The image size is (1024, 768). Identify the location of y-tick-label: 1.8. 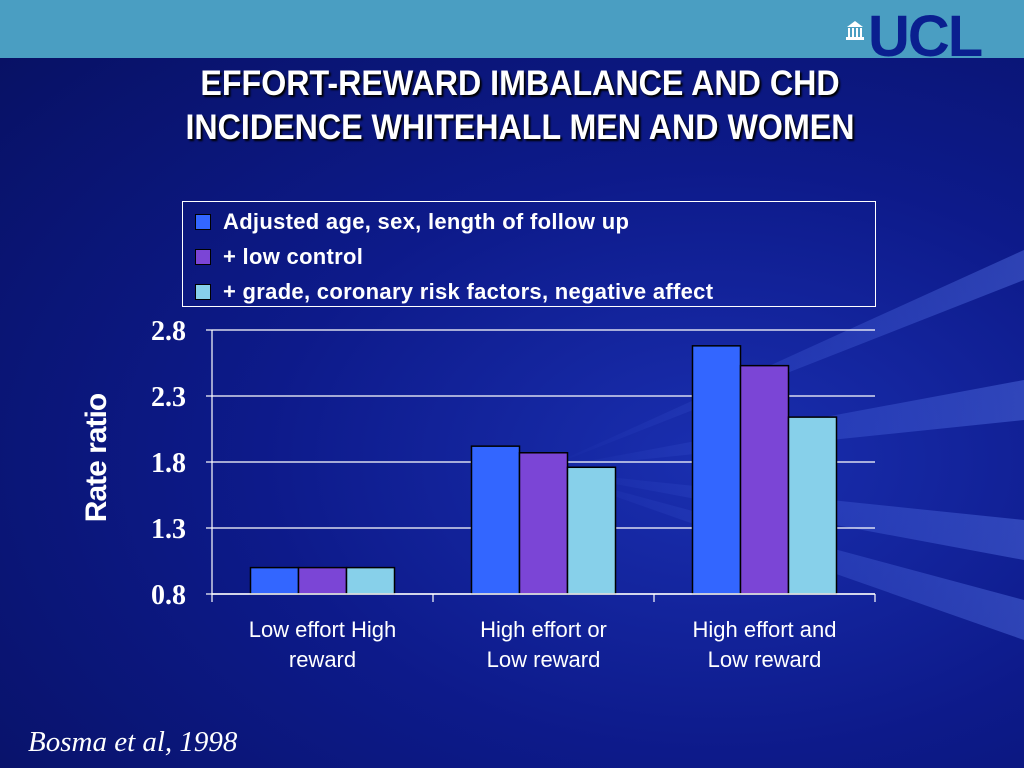
(168, 463).